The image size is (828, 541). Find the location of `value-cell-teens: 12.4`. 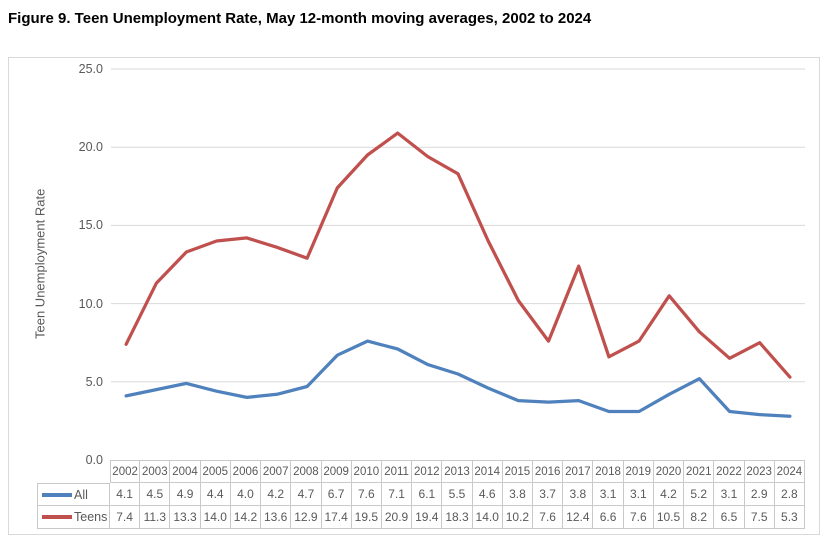

value-cell-teens: 12.4 is located at coordinates (578, 517).